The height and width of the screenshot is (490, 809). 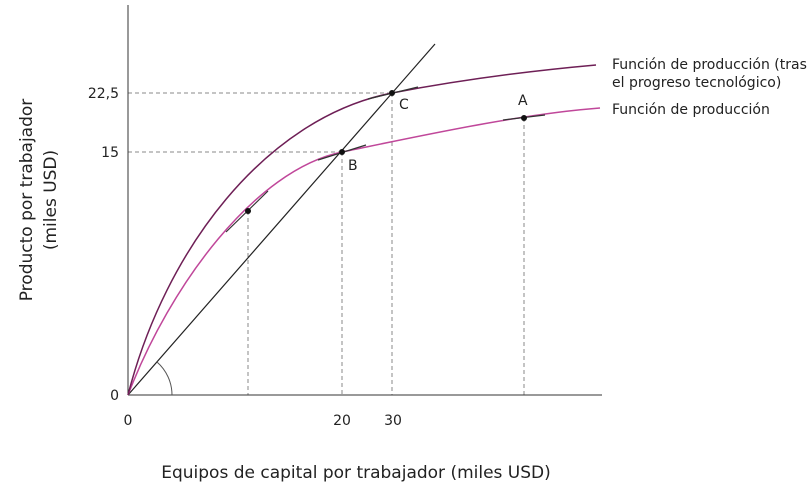 I want to click on point-label: A, so click(x=523, y=101).